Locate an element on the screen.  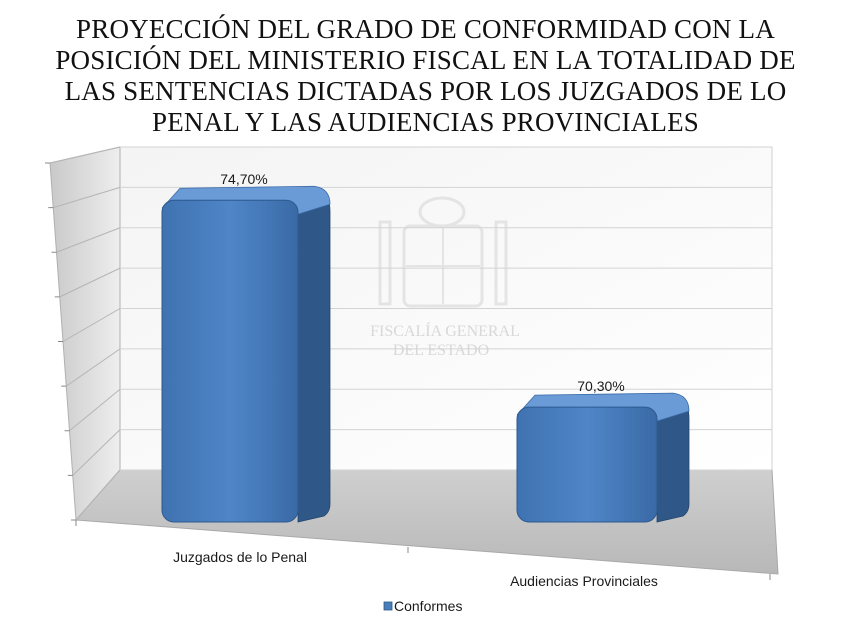
legend-label: Conformes is located at coordinates (428, 606).